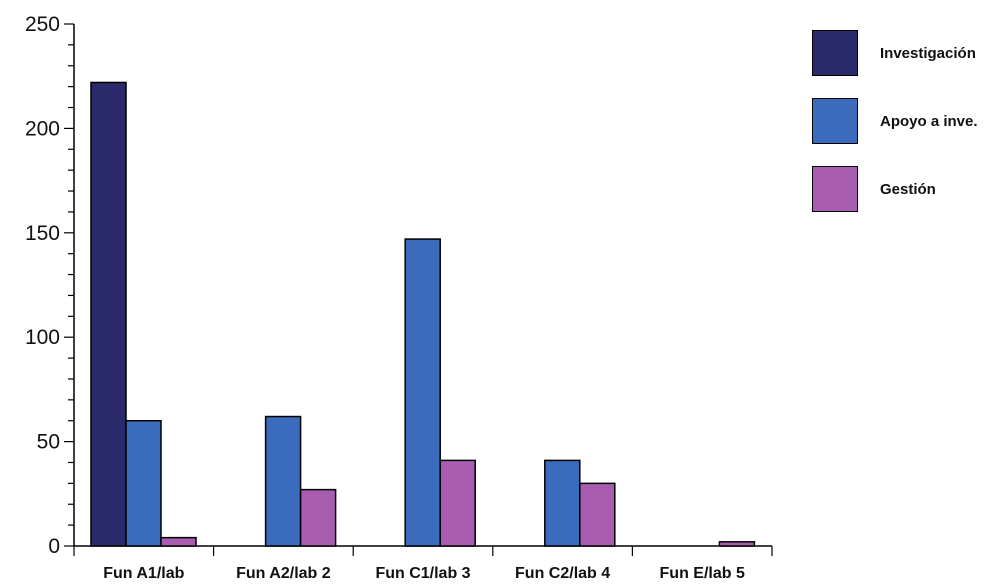 Image resolution: width=998 pixels, height=584 pixels. Describe the element at coordinates (835, 53) in the screenshot. I see `legend-swatch-investigacion` at that location.